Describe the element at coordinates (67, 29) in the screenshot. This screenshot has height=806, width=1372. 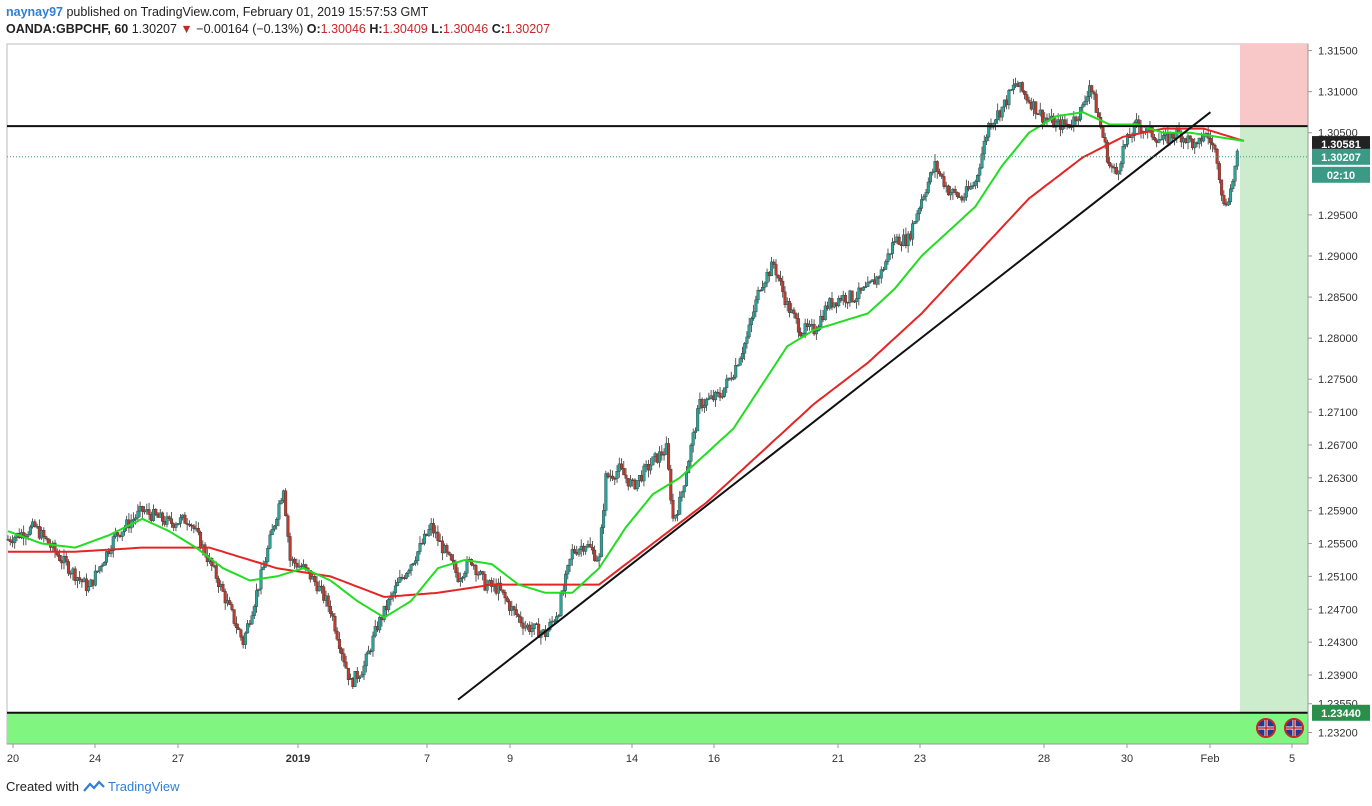
I see `symbol-label: OANDA:GBPCHF, 60` at that location.